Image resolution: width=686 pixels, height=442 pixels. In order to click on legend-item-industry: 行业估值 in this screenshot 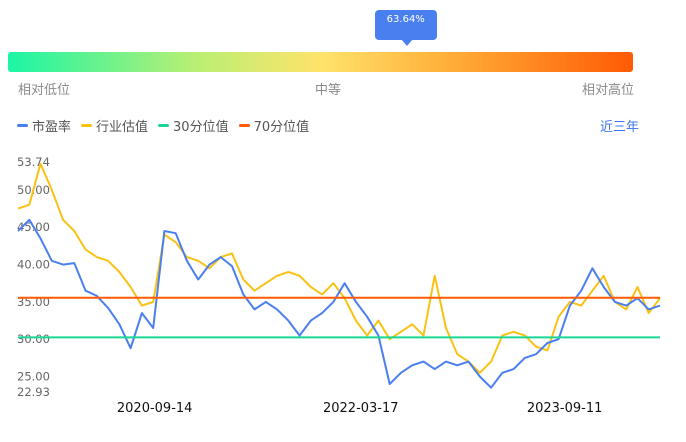, I will do `click(114, 125)`.